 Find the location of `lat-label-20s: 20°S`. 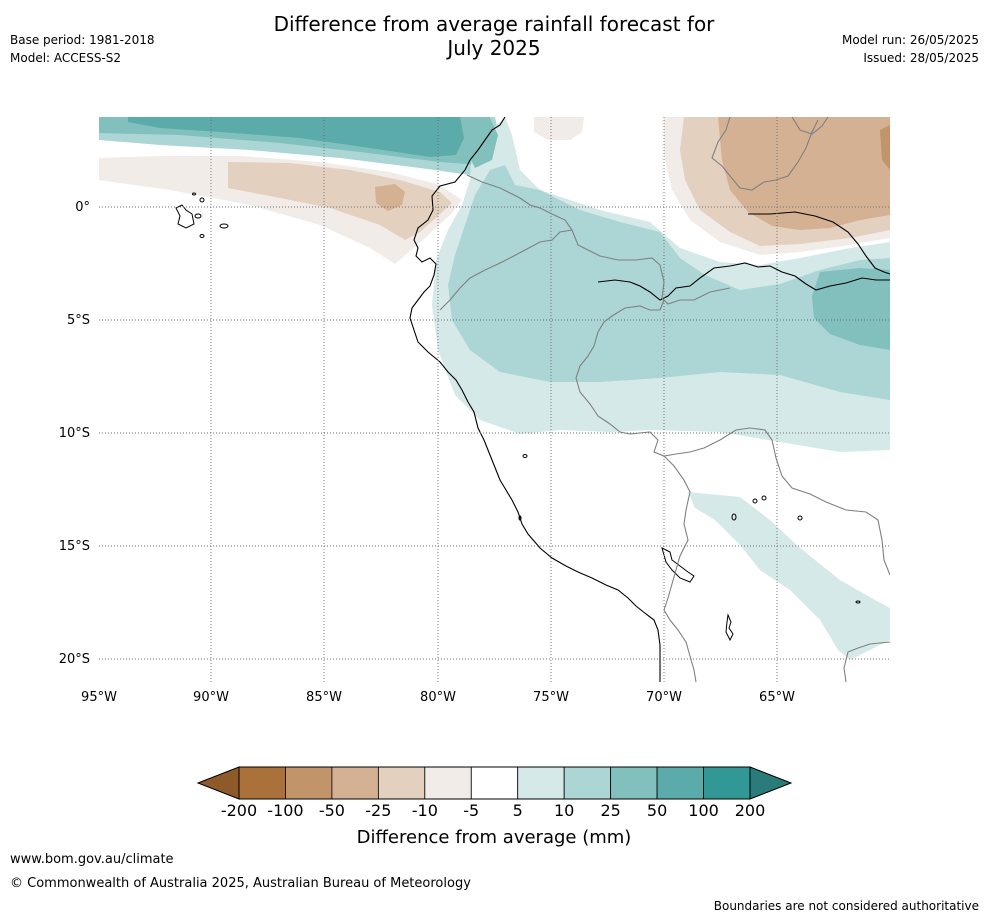

lat-label-20s: 20°S is located at coordinates (74, 659).